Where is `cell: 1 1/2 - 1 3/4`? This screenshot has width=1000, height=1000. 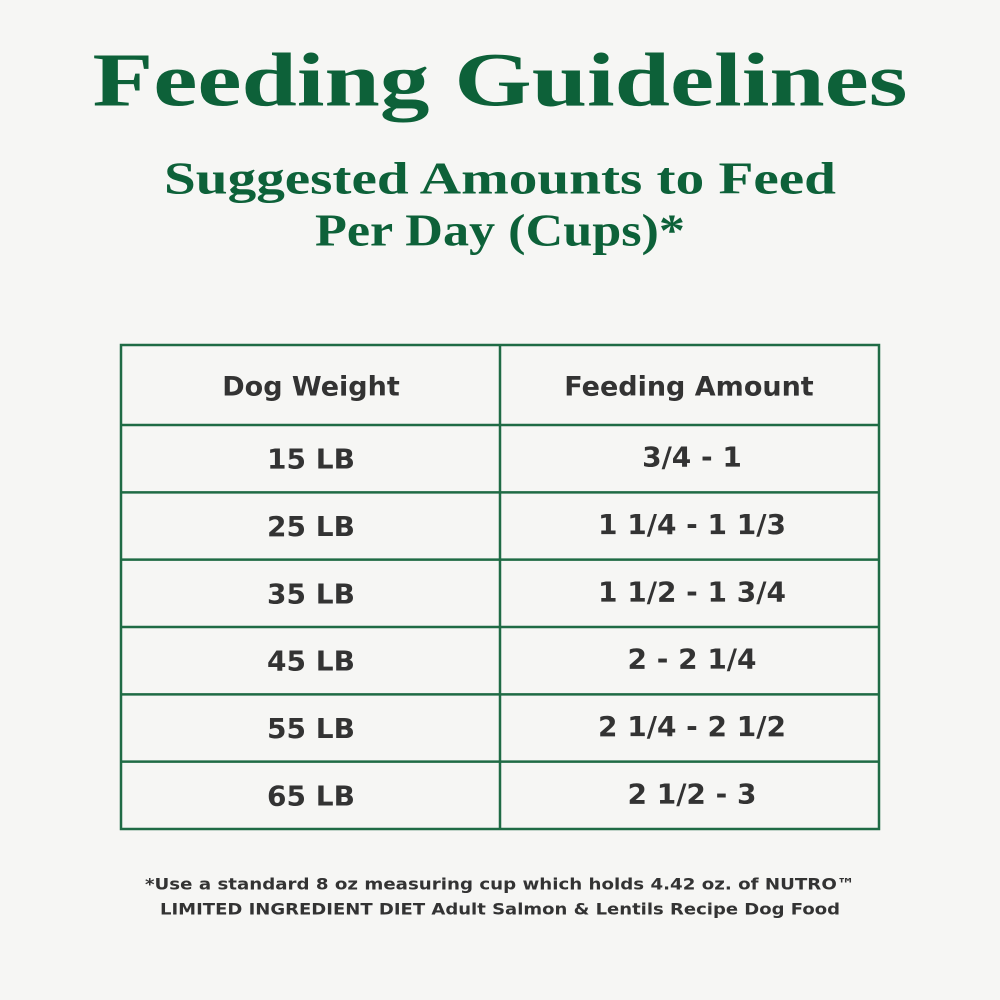
cell: 1 1/2 - 1 3/4 is located at coordinates (692, 591).